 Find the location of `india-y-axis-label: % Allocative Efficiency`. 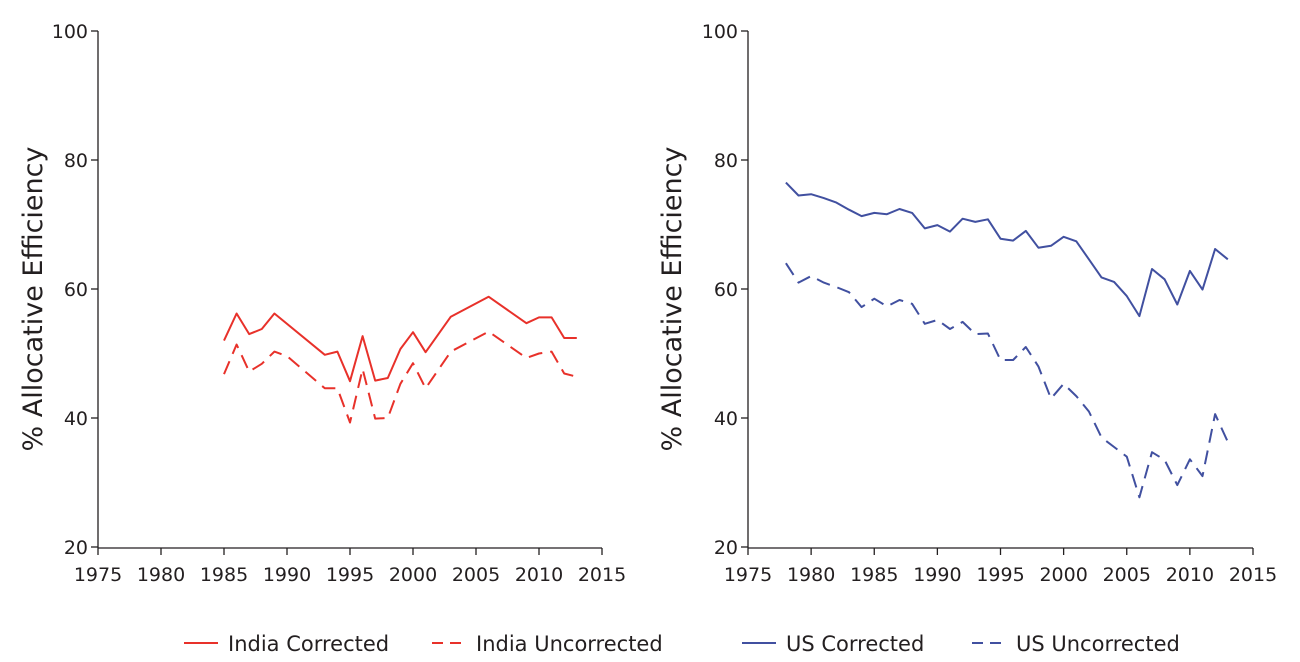

india-y-axis-label: % Allocative Efficiency is located at coordinates (33, 299).